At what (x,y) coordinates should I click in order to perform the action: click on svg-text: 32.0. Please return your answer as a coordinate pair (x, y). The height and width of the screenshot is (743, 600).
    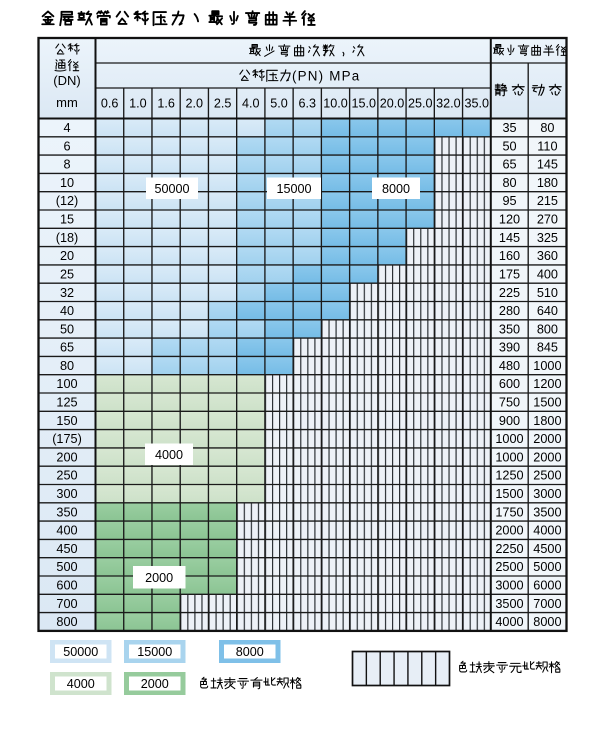
    Looking at the image, I should click on (448, 104).